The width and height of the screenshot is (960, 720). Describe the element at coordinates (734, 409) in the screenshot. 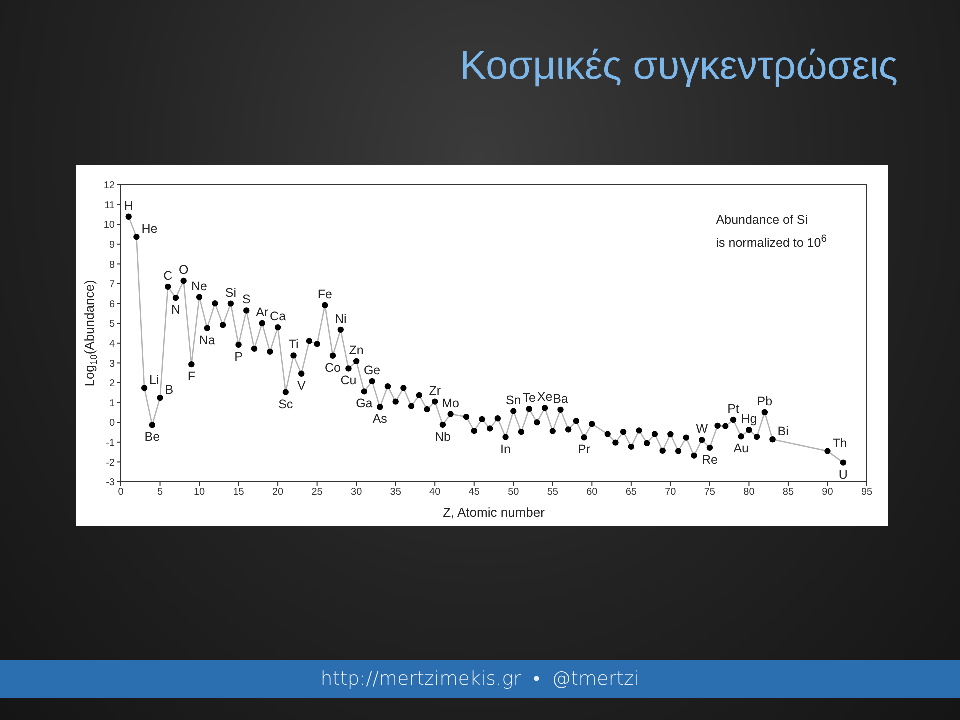

I see `annotation: Pt` at that location.